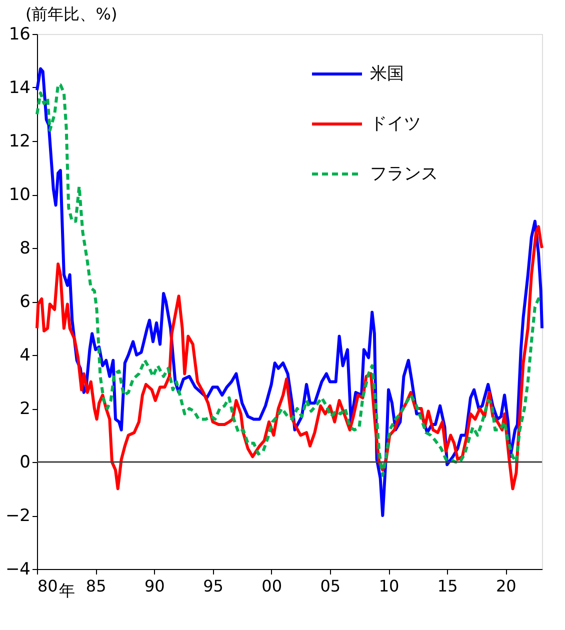 The width and height of the screenshot is (565, 630). Describe the element at coordinates (447, 586) in the screenshot. I see `x-tick-label: 15` at that location.